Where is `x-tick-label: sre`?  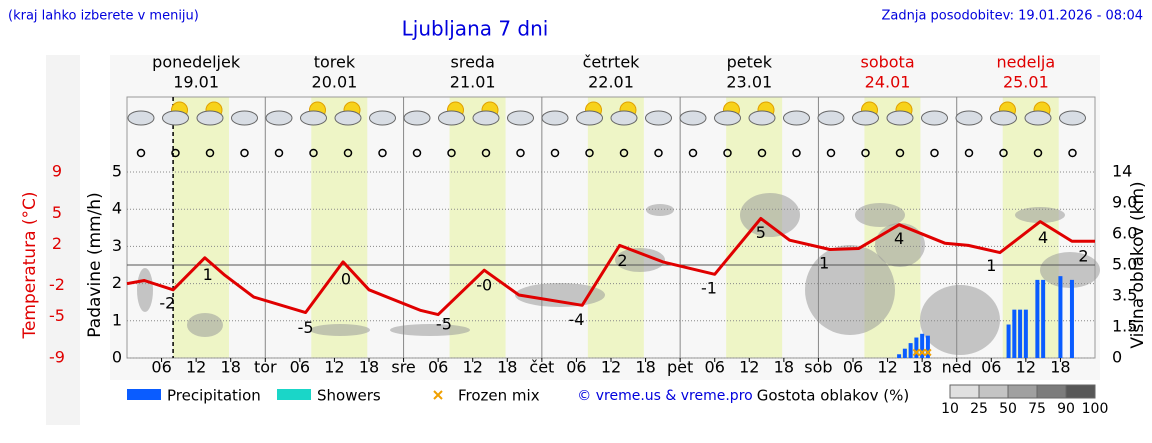
x-tick-label: sre is located at coordinates (403, 367).